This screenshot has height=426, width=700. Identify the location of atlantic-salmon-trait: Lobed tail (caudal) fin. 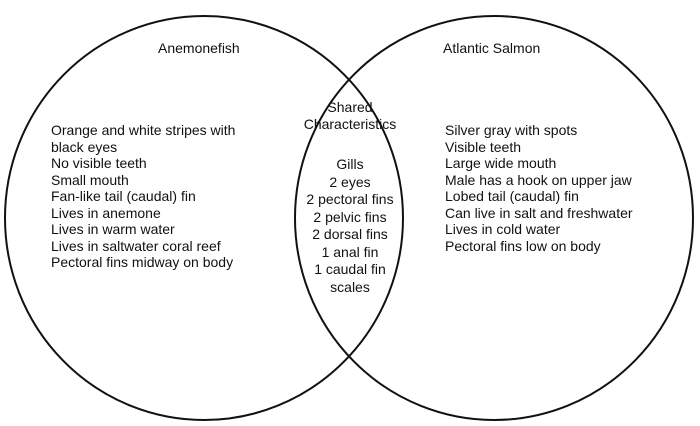
(512, 196).